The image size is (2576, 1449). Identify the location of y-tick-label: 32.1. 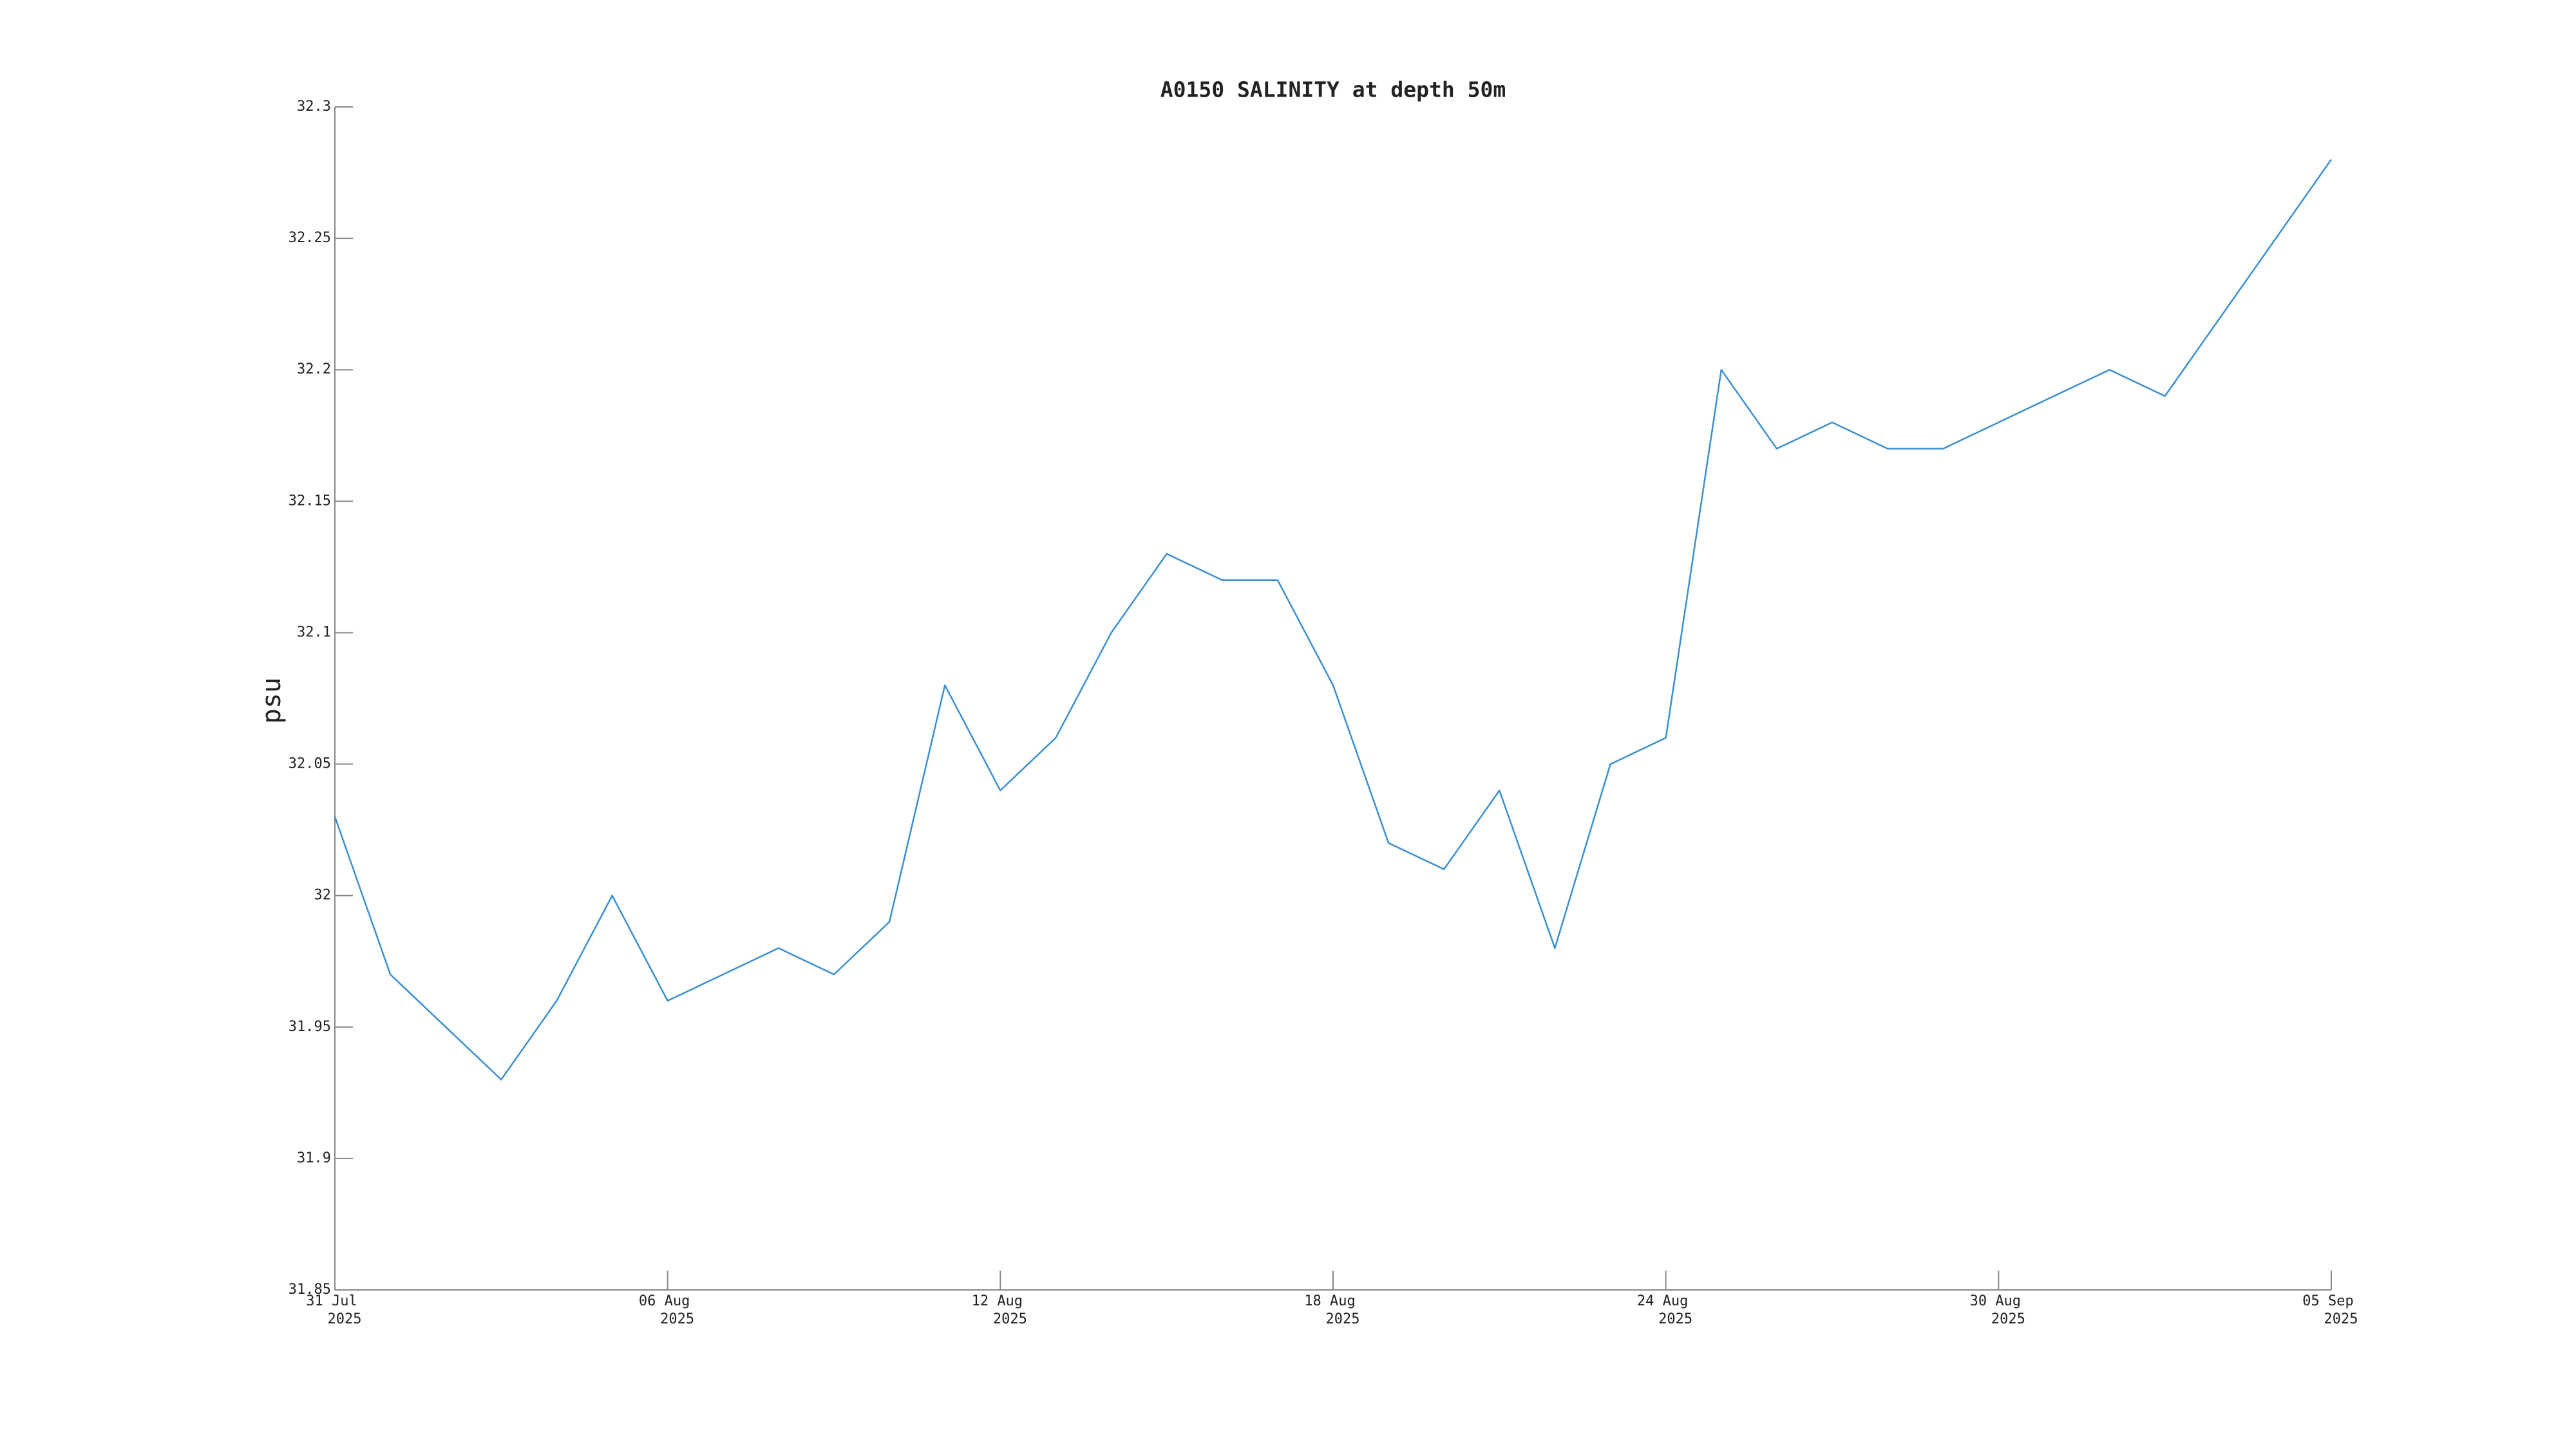
(314, 632).